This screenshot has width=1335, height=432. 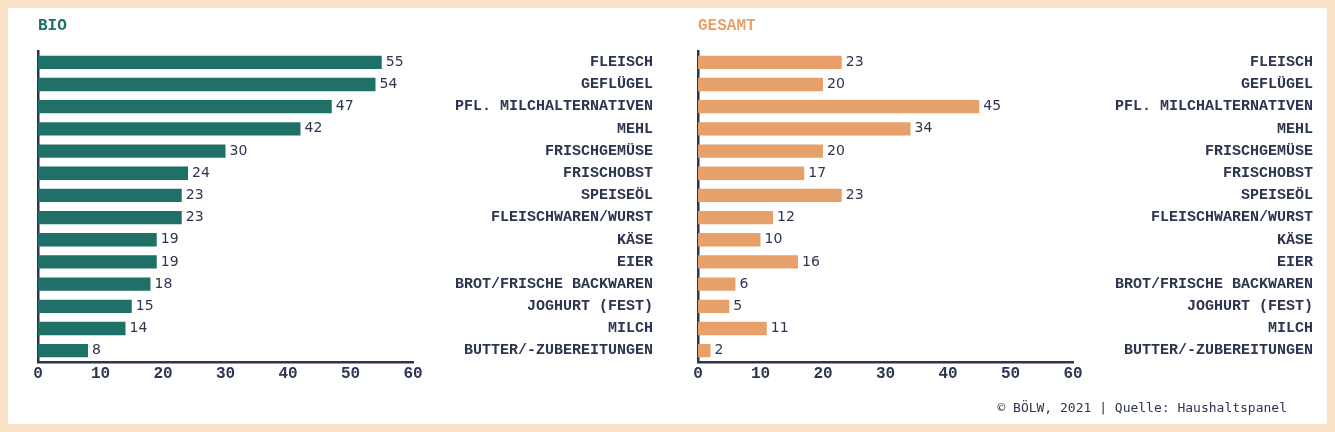 I want to click on data-label: 17, so click(x=817, y=171).